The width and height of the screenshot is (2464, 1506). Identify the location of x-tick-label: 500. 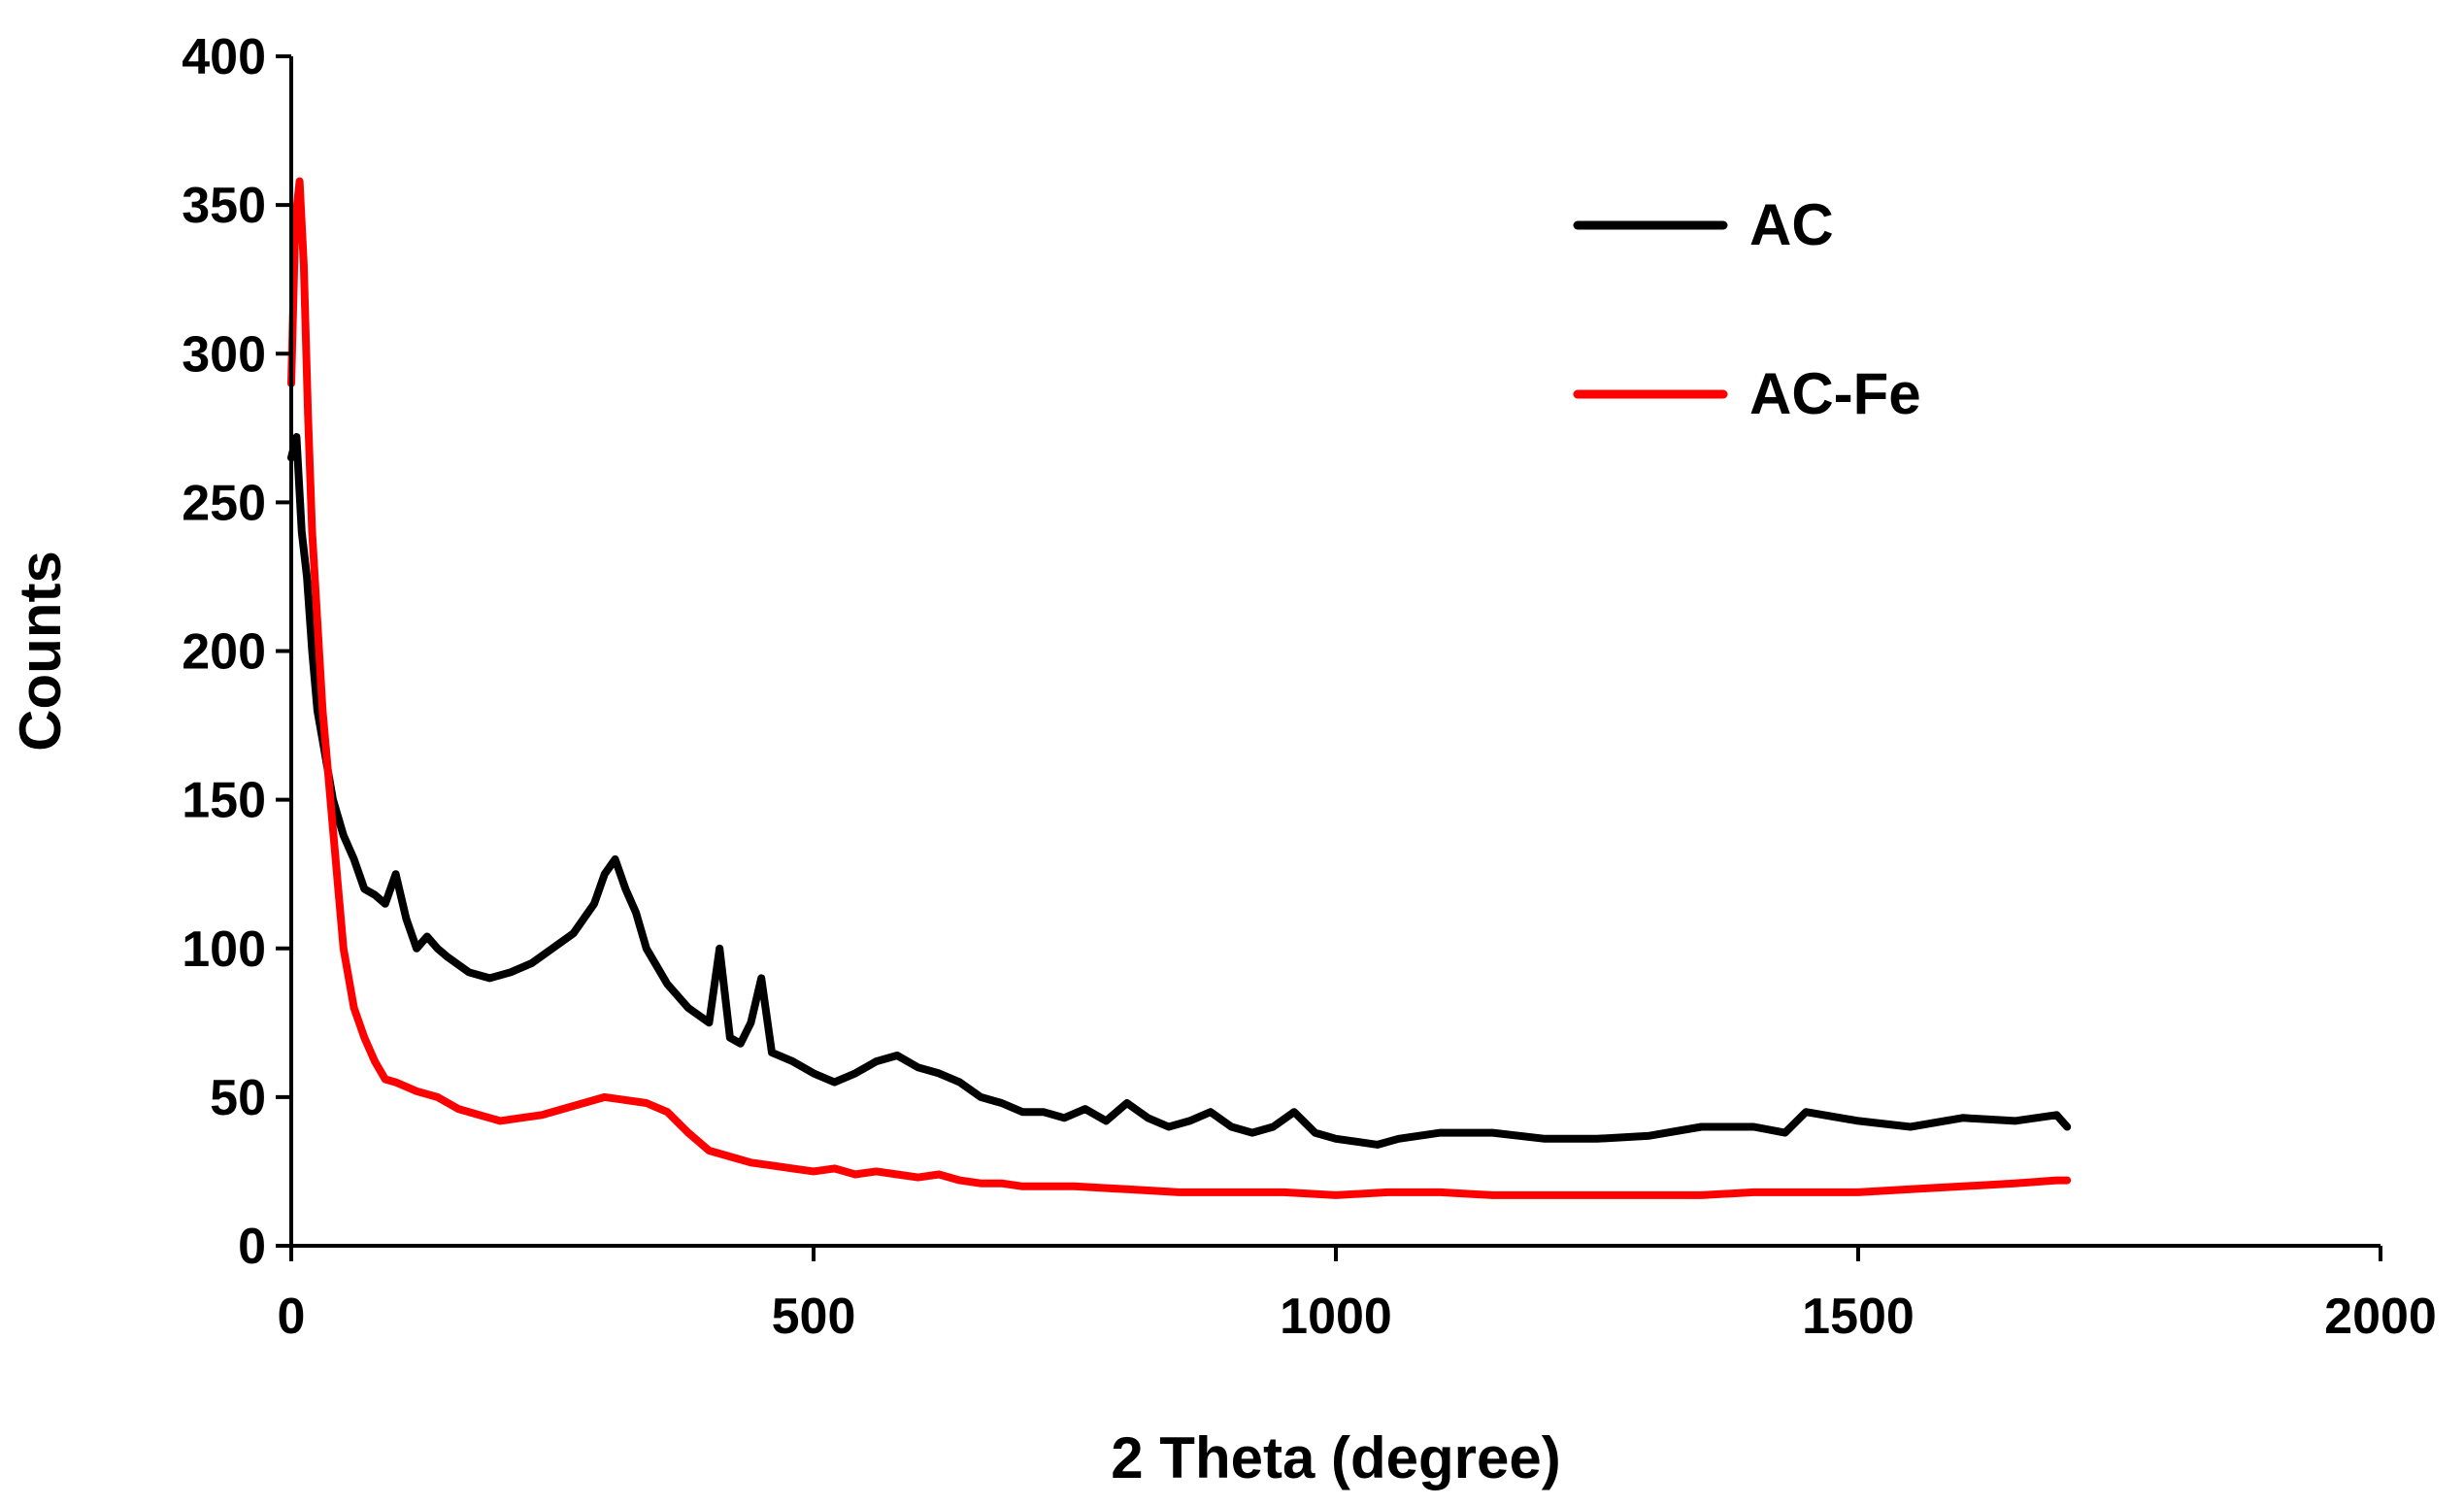
(814, 1316).